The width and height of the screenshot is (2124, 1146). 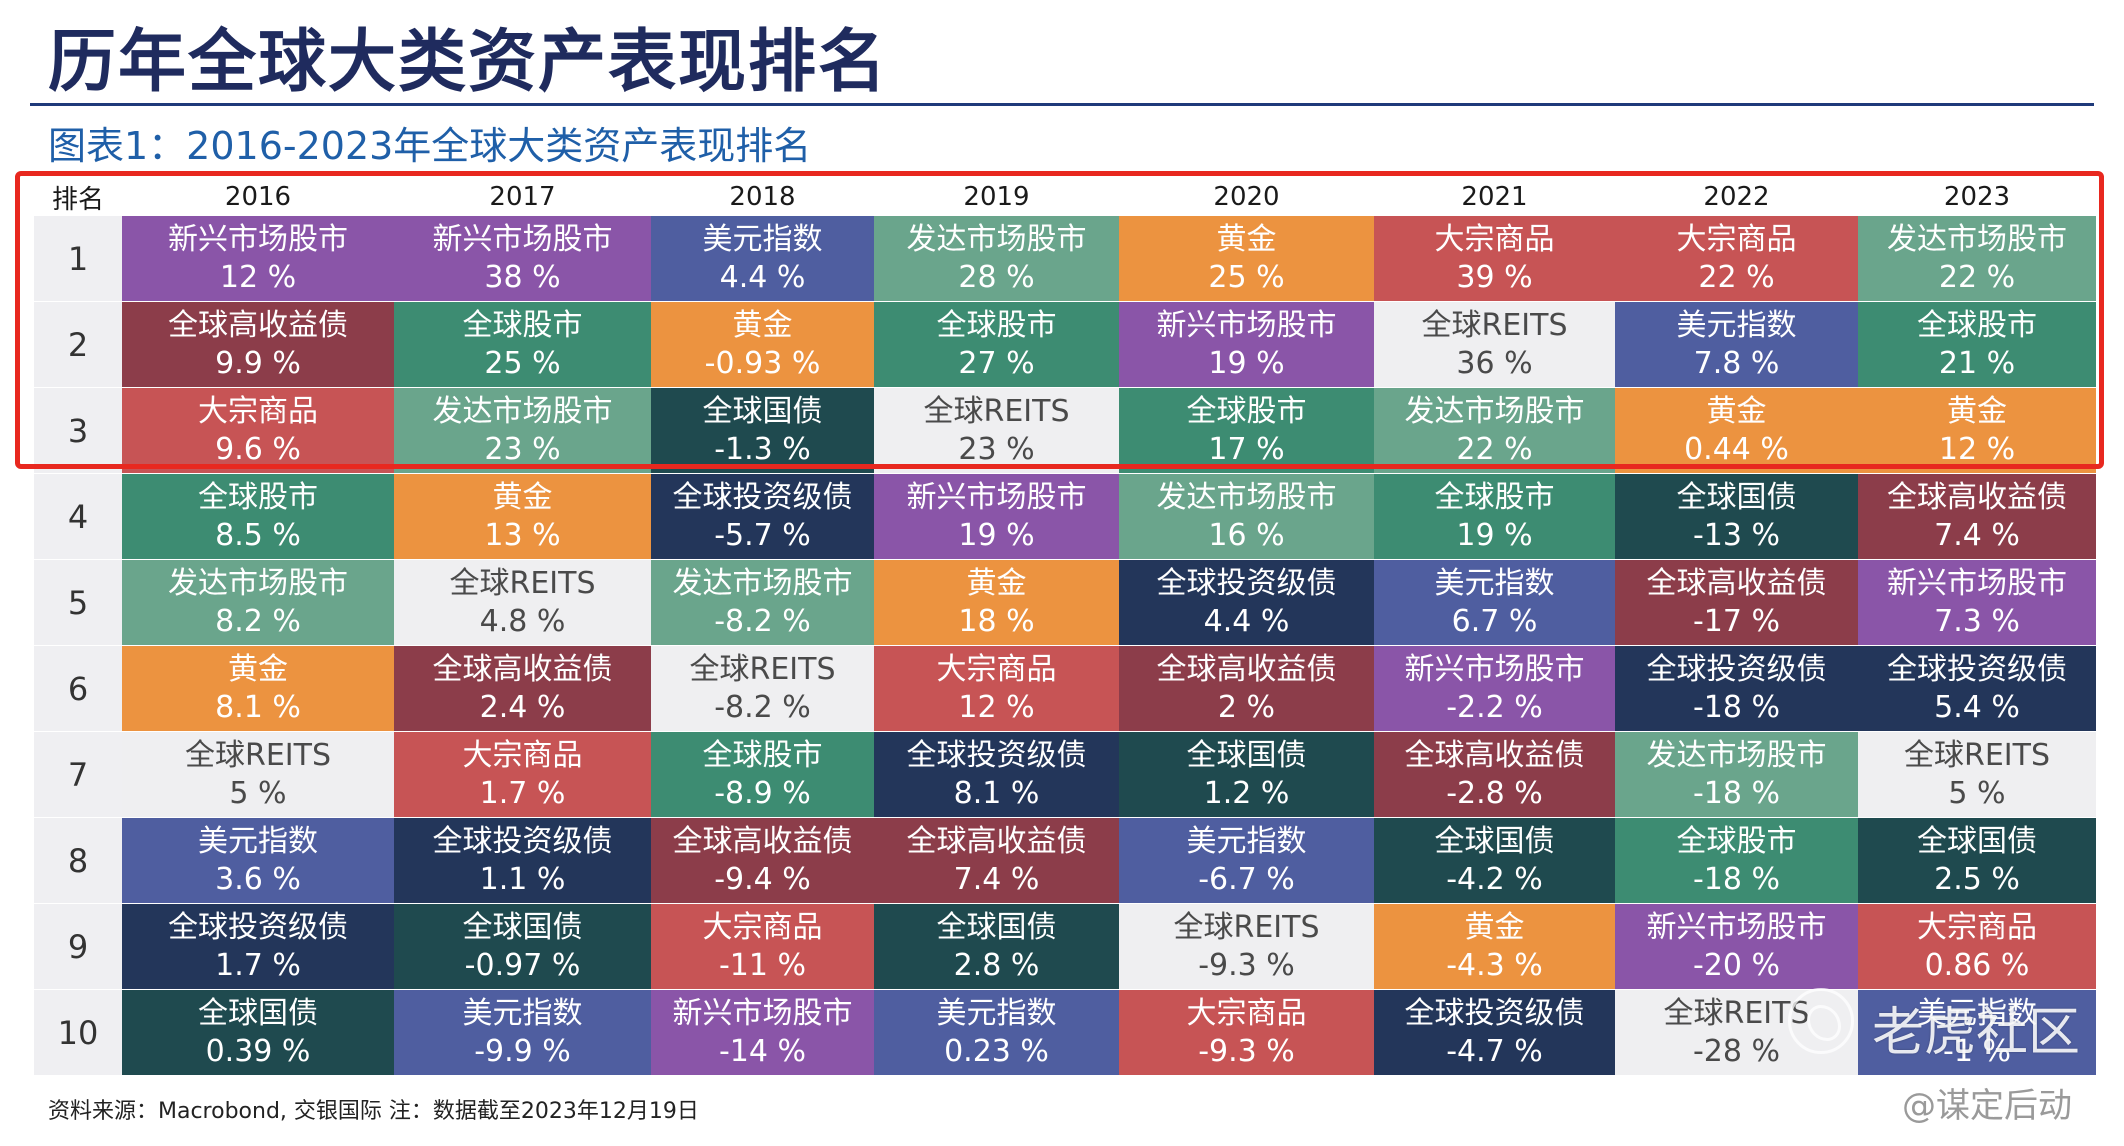 What do you see at coordinates (522, 344) in the screenshot?
I see `asset-cell: 全球股市 25 %` at bounding box center [522, 344].